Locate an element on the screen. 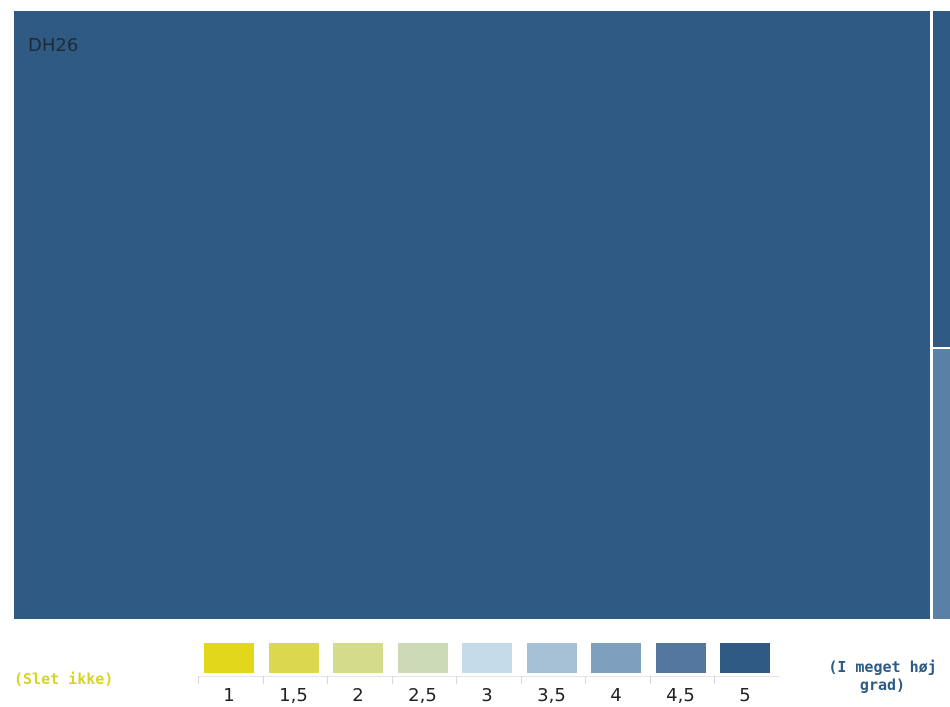 This screenshot has width=950, height=707. legend-step-label: 4 is located at coordinates (616, 695).